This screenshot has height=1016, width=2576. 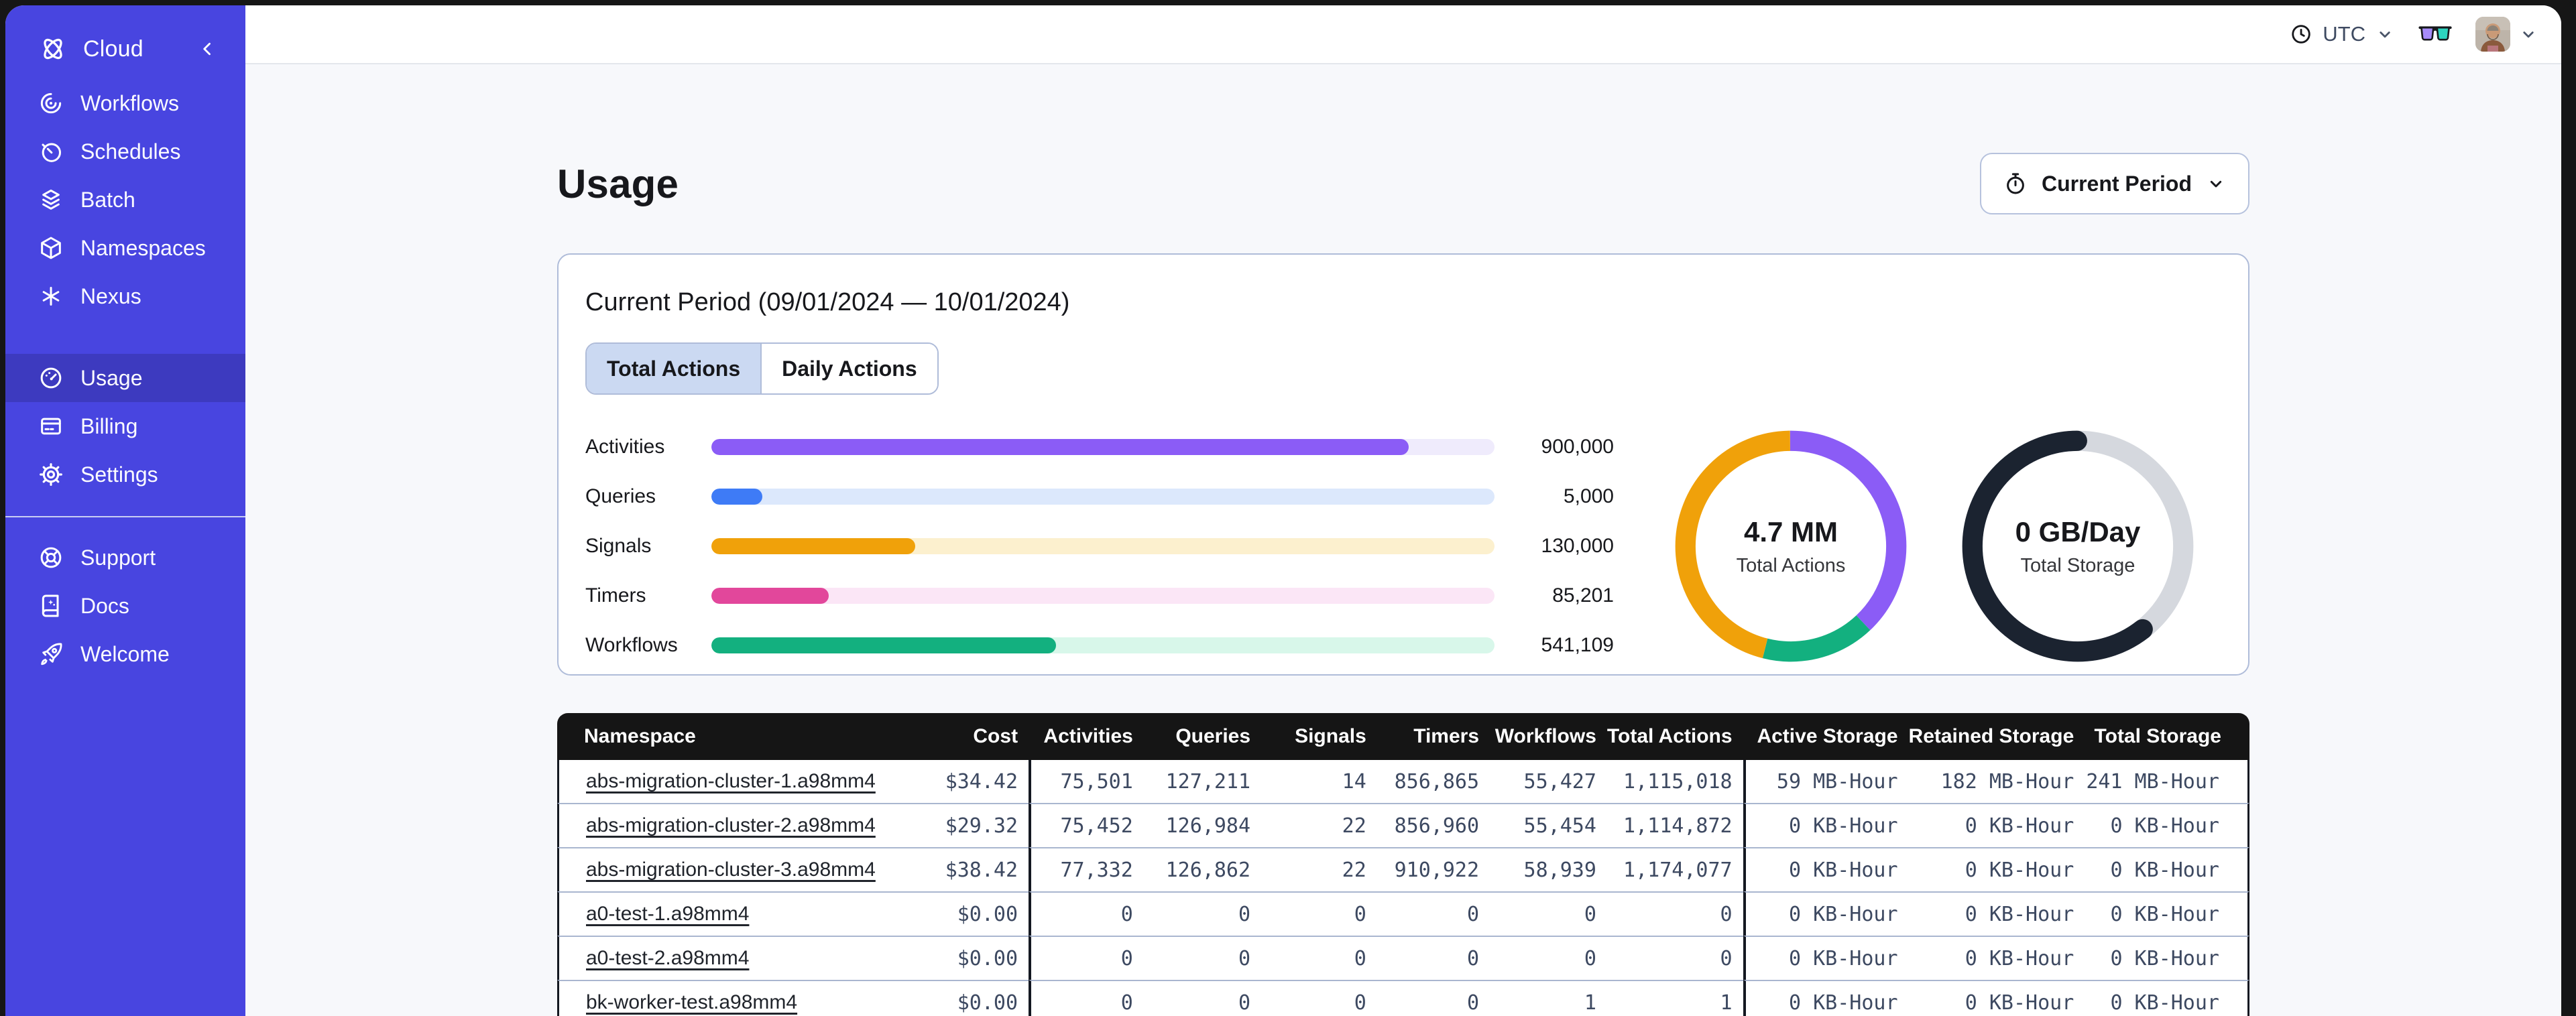 What do you see at coordinates (2301, 34) in the screenshot?
I see `clock-icon` at bounding box center [2301, 34].